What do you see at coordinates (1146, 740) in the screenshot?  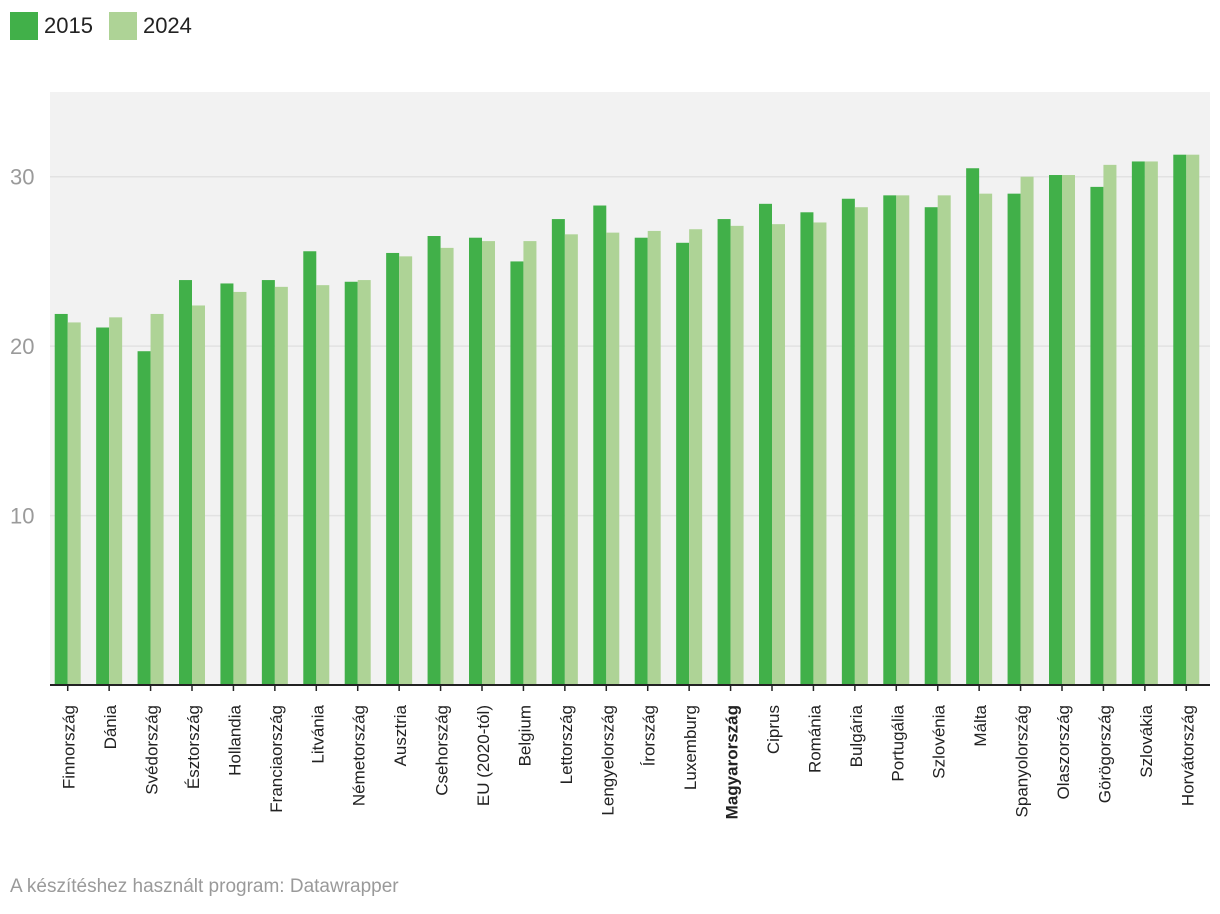 I see `x-tick-label-26: Szlovákia` at bounding box center [1146, 740].